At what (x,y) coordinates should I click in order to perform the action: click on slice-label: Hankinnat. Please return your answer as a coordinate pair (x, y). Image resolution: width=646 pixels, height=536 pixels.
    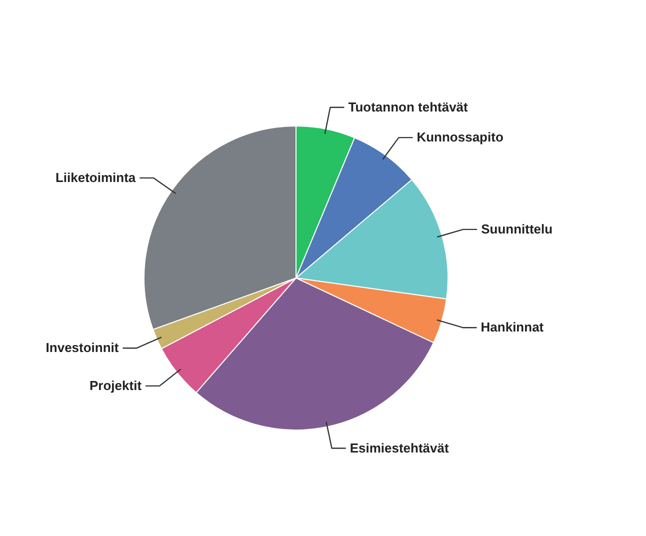
    Looking at the image, I should click on (512, 327).